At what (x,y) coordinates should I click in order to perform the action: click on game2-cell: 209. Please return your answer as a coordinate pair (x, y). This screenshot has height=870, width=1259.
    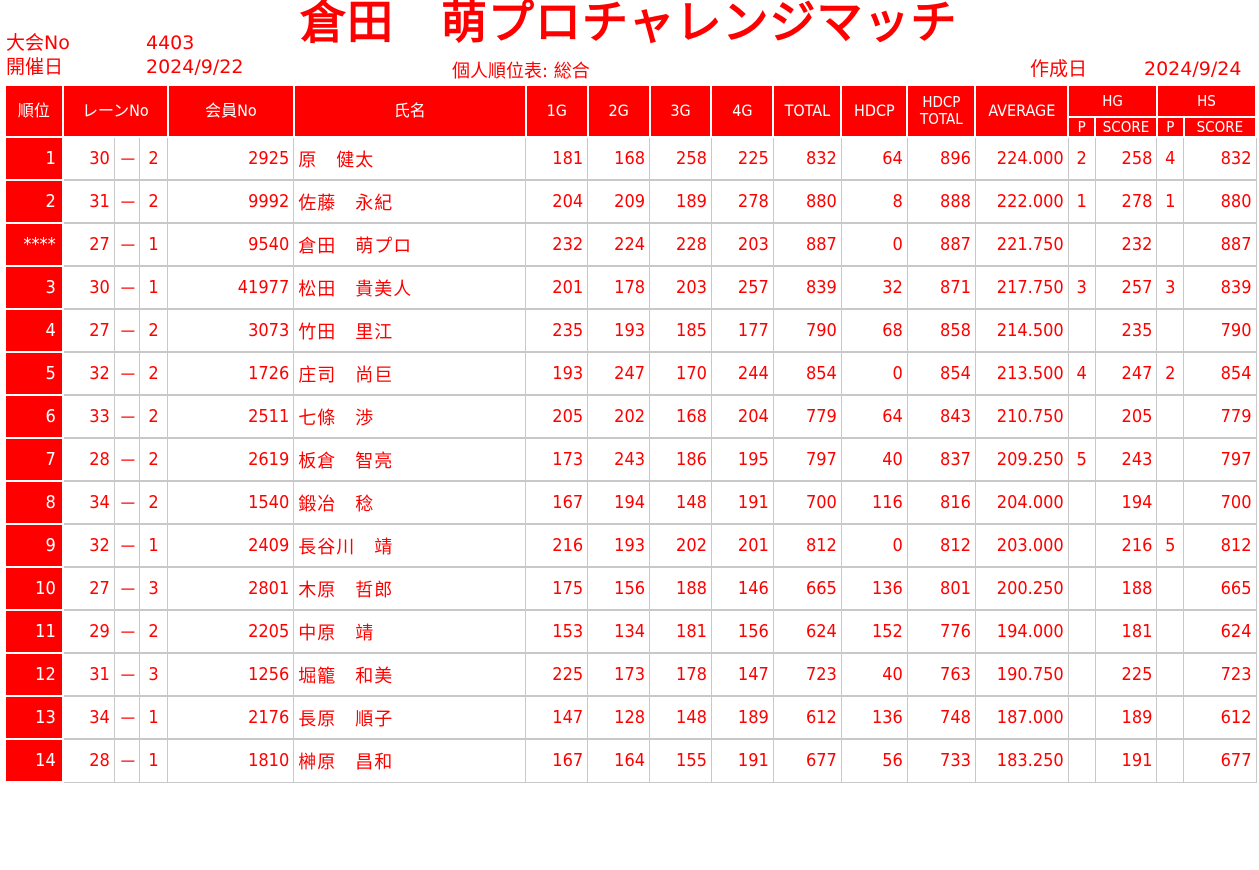
    Looking at the image, I should click on (619, 201).